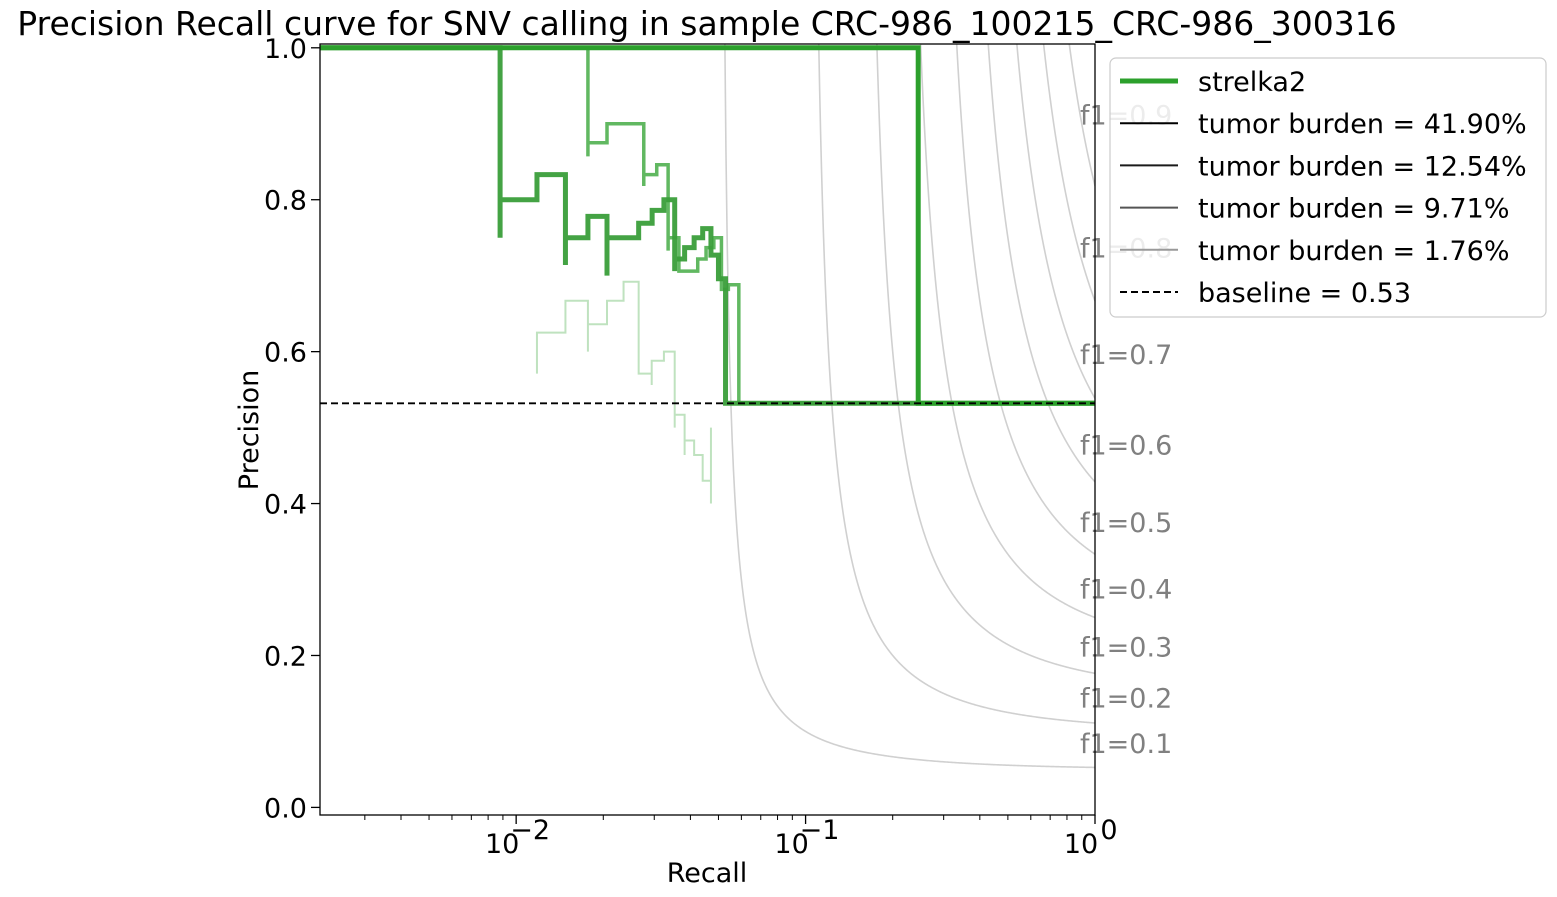  What do you see at coordinates (1126, 355) in the screenshot?
I see `f1-isoline-label: f1=0.7` at bounding box center [1126, 355].